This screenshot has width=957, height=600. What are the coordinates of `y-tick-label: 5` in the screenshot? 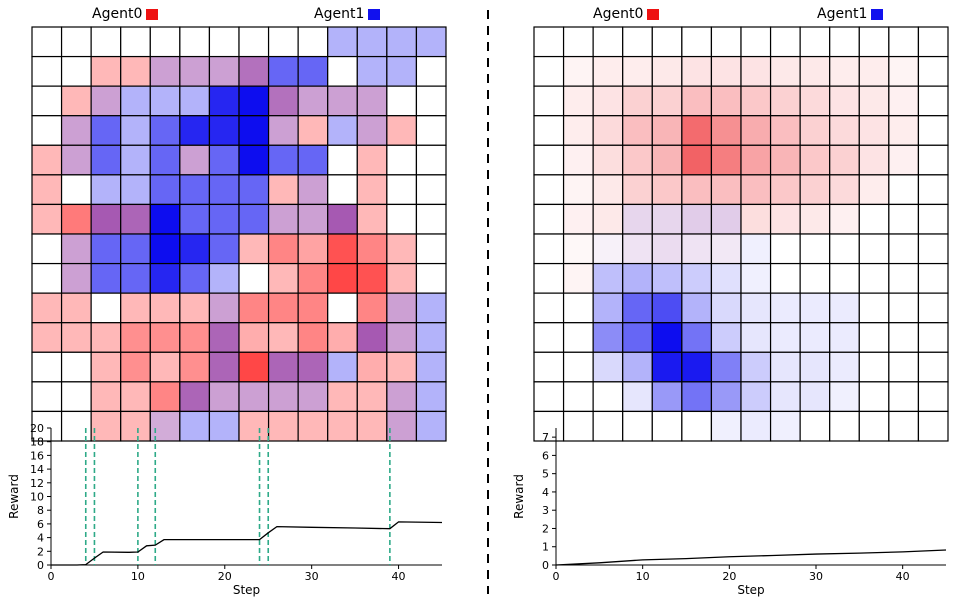 It's located at (545, 474).